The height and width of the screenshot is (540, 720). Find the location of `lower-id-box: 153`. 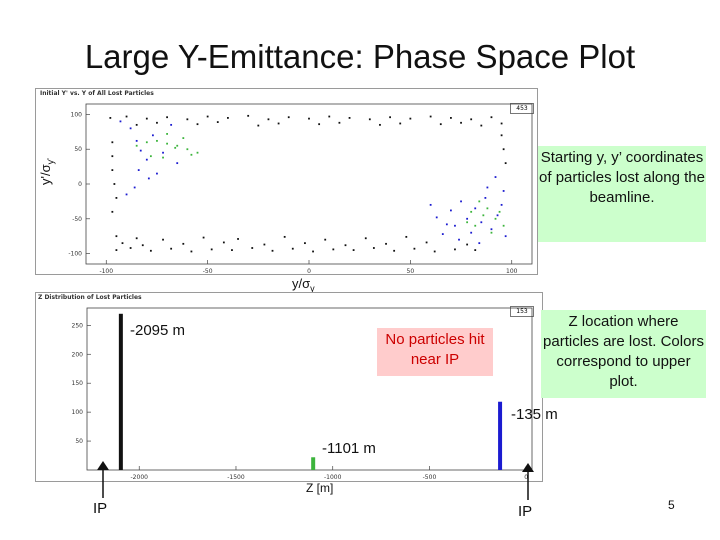

lower-id-box: 153 is located at coordinates (522, 311).